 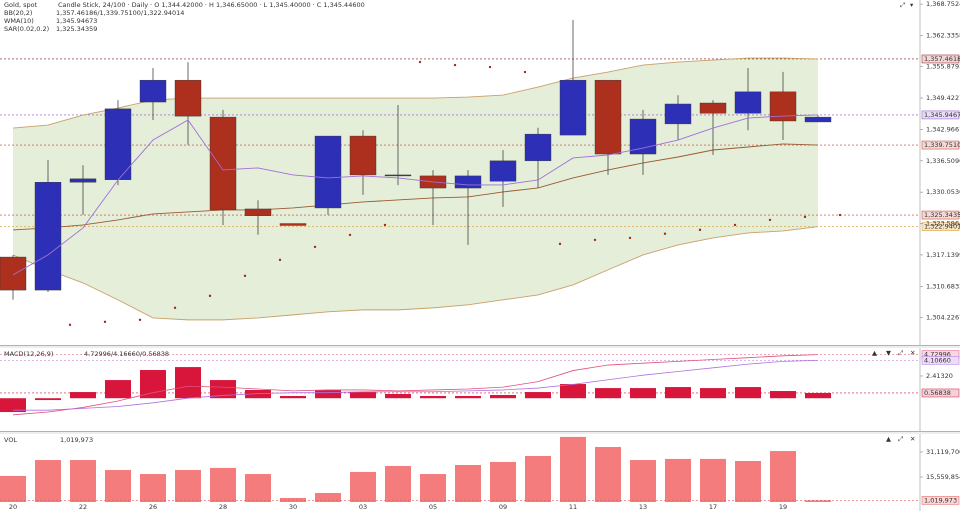 I want to click on y-tick-label: 1,330.05304, so click(x=943, y=192).